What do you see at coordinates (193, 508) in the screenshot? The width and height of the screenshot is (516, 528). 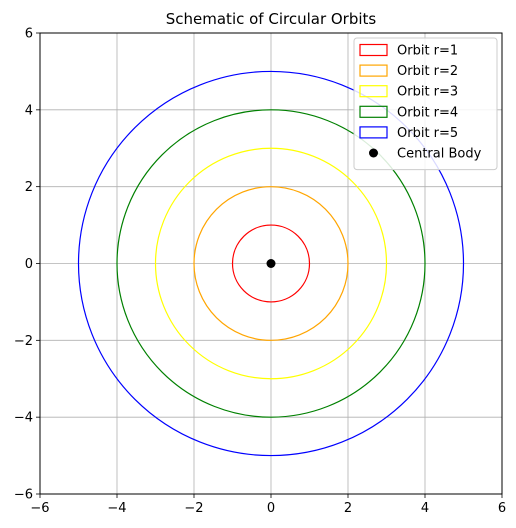 I see `x-tick-label: −2` at bounding box center [193, 508].